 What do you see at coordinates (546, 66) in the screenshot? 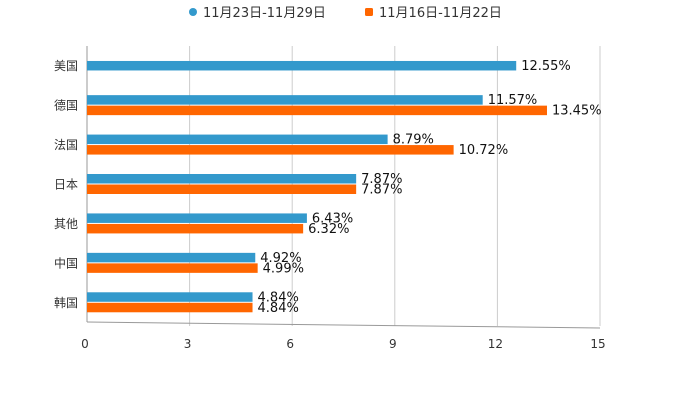
I see `data-label: 12.55%` at bounding box center [546, 66].